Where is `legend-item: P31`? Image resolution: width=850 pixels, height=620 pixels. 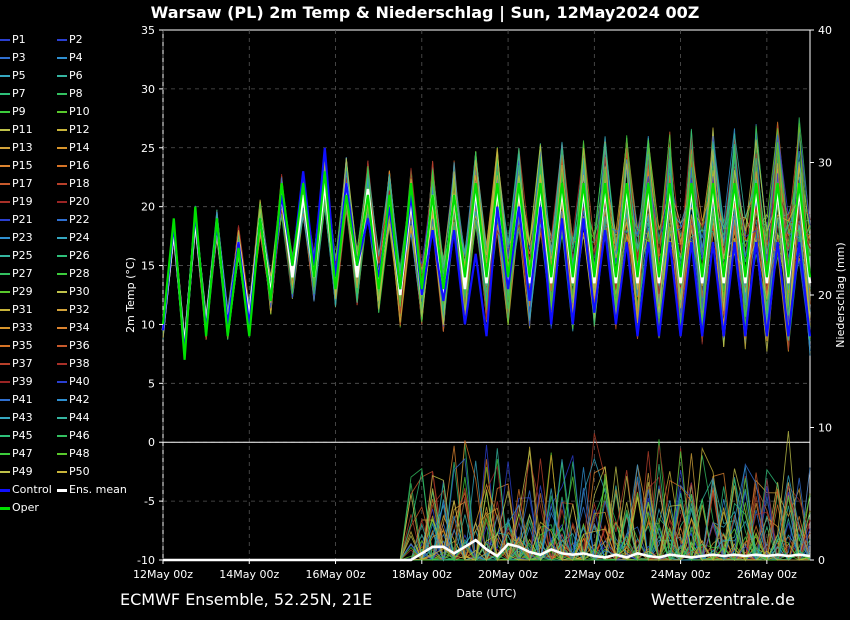 legend-item: P31 is located at coordinates (16, 309).